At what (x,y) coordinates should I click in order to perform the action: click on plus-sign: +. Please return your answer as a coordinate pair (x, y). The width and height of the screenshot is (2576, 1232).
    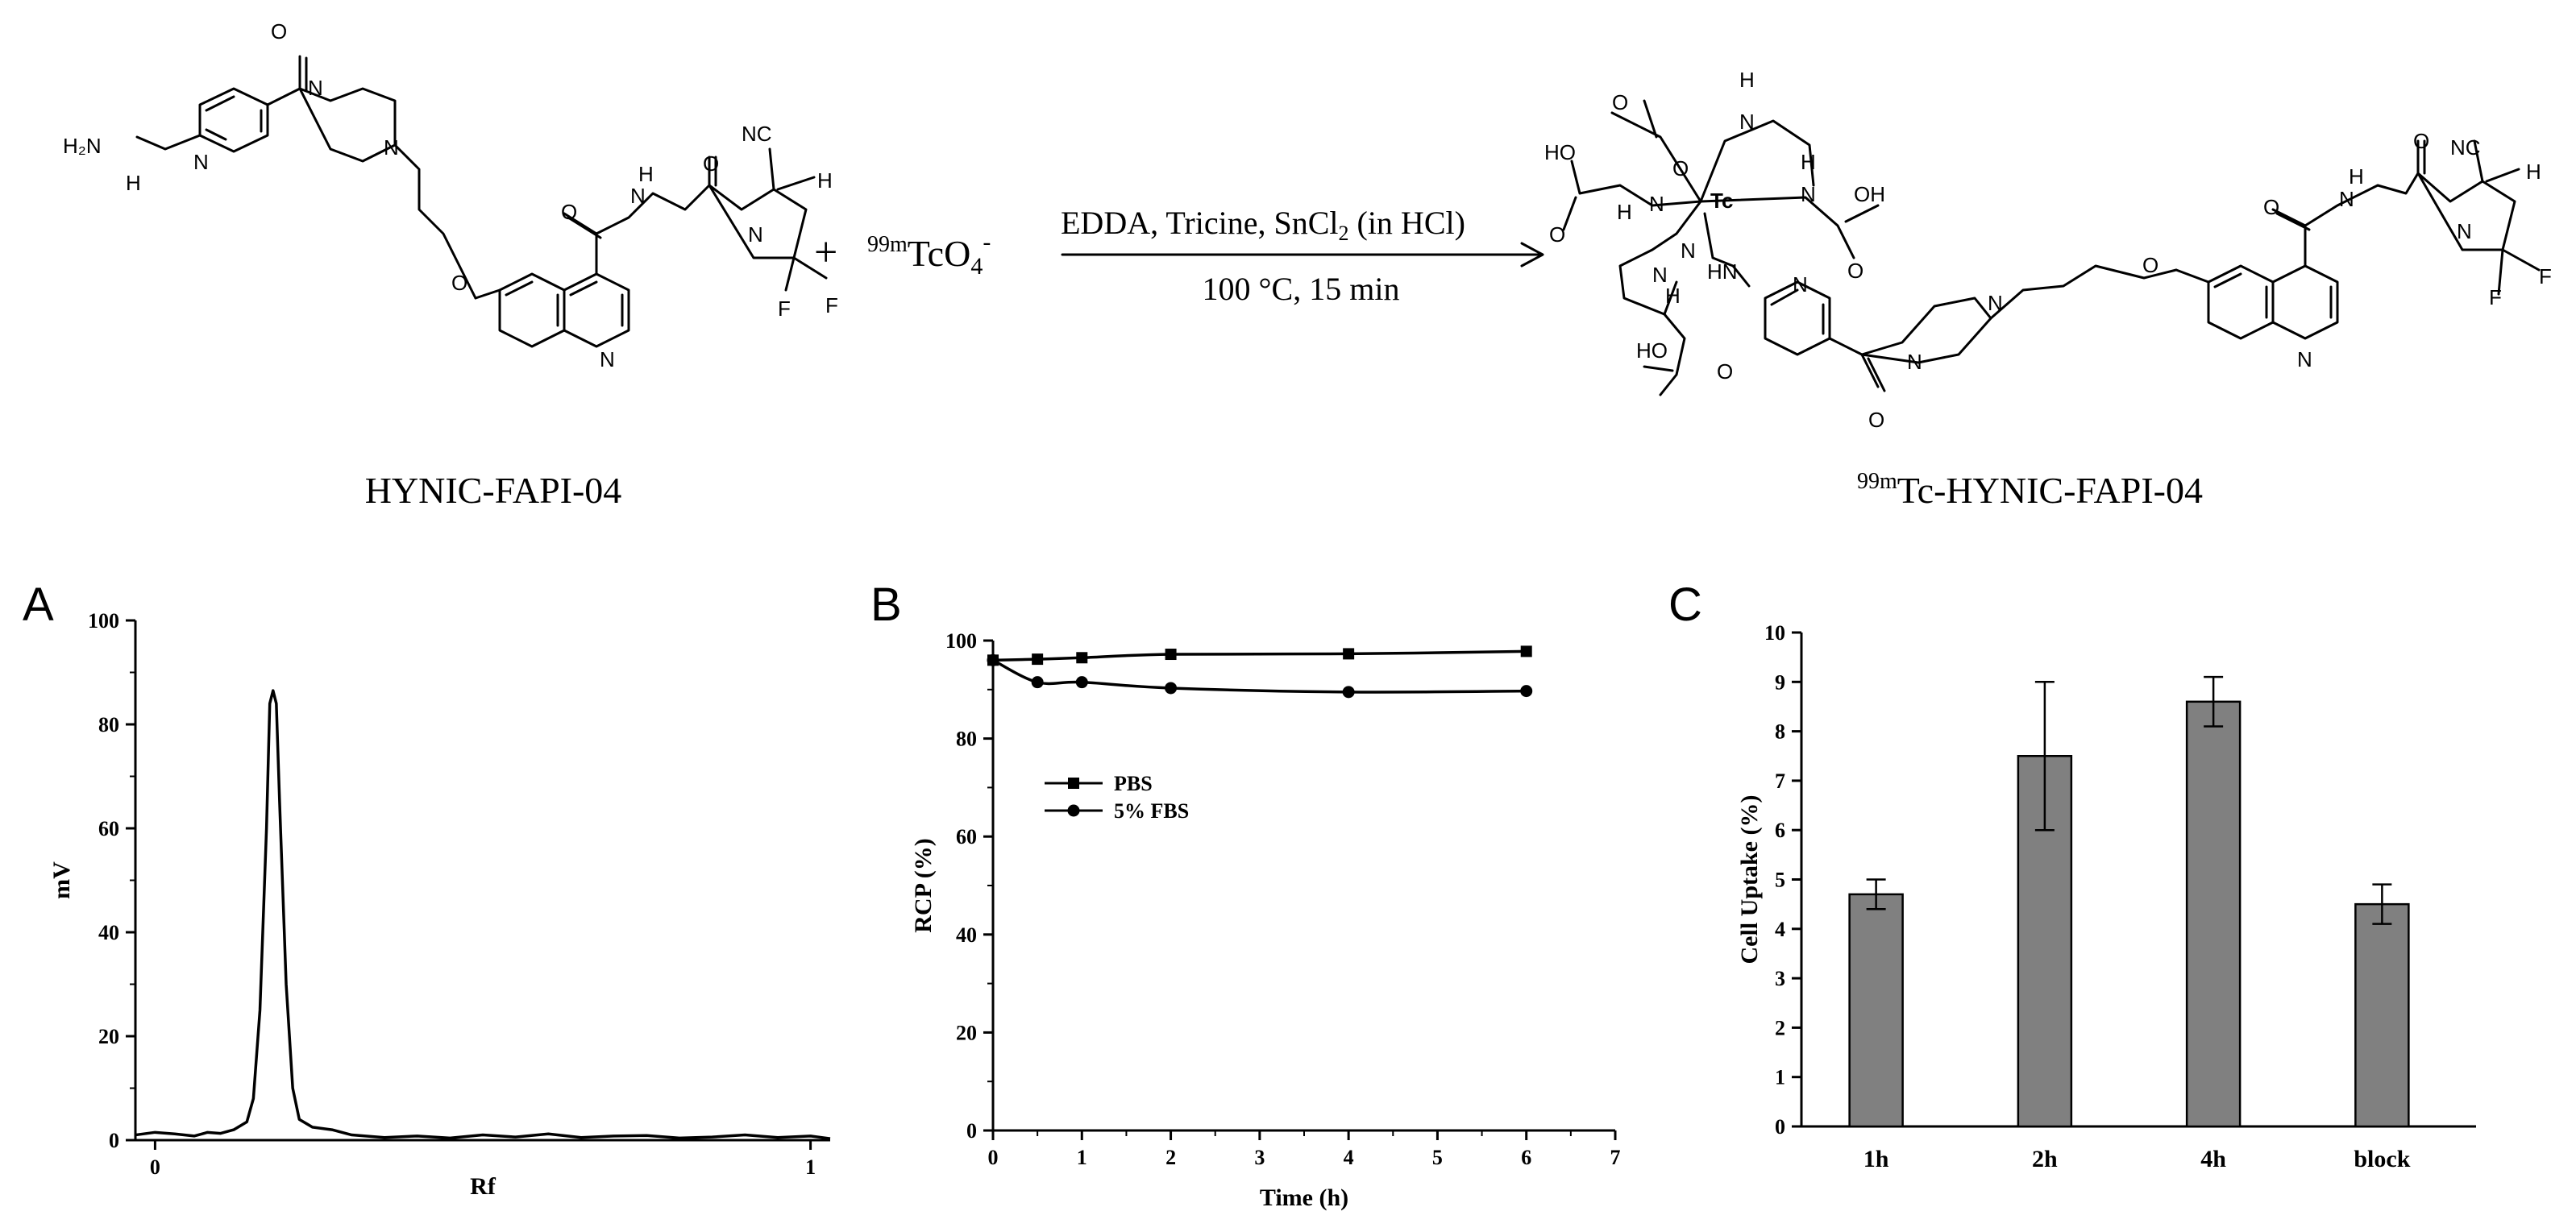
    Looking at the image, I should click on (825, 253).